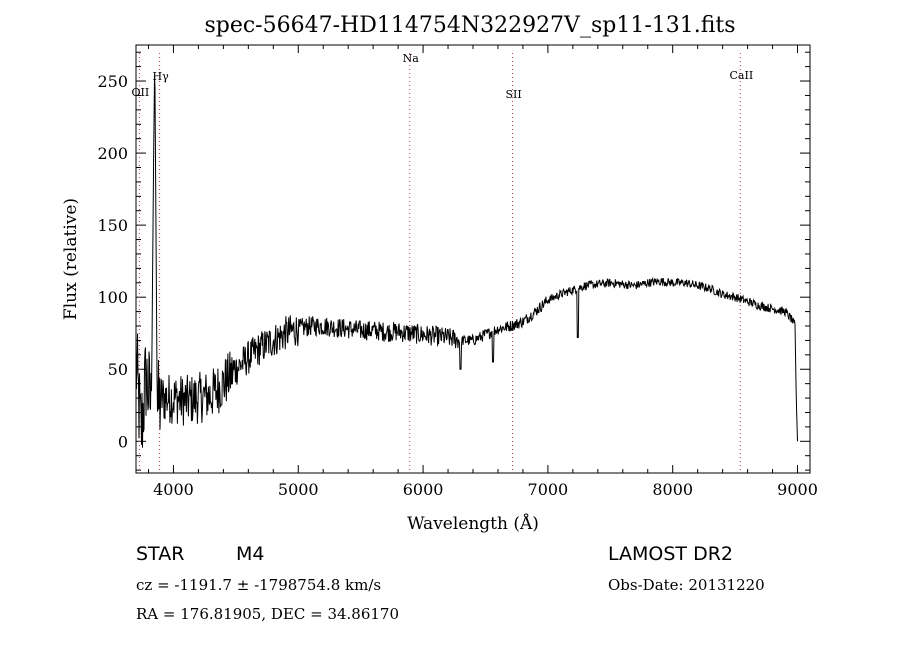 The image size is (900, 650). I want to click on redshift-text: cz = -1191.7 ± -1798754.8 km/s, so click(259, 585).